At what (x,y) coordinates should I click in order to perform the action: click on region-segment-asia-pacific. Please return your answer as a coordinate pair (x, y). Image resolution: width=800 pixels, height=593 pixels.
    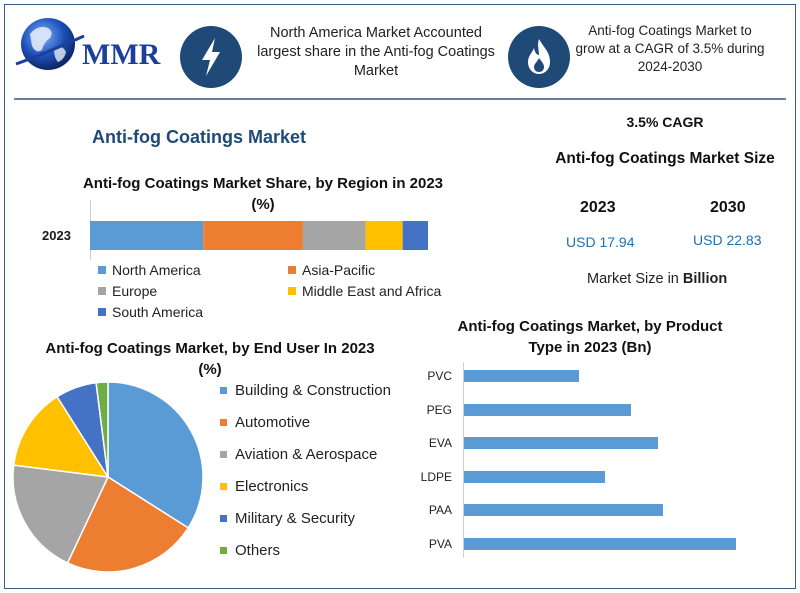
    Looking at the image, I should click on (253, 235).